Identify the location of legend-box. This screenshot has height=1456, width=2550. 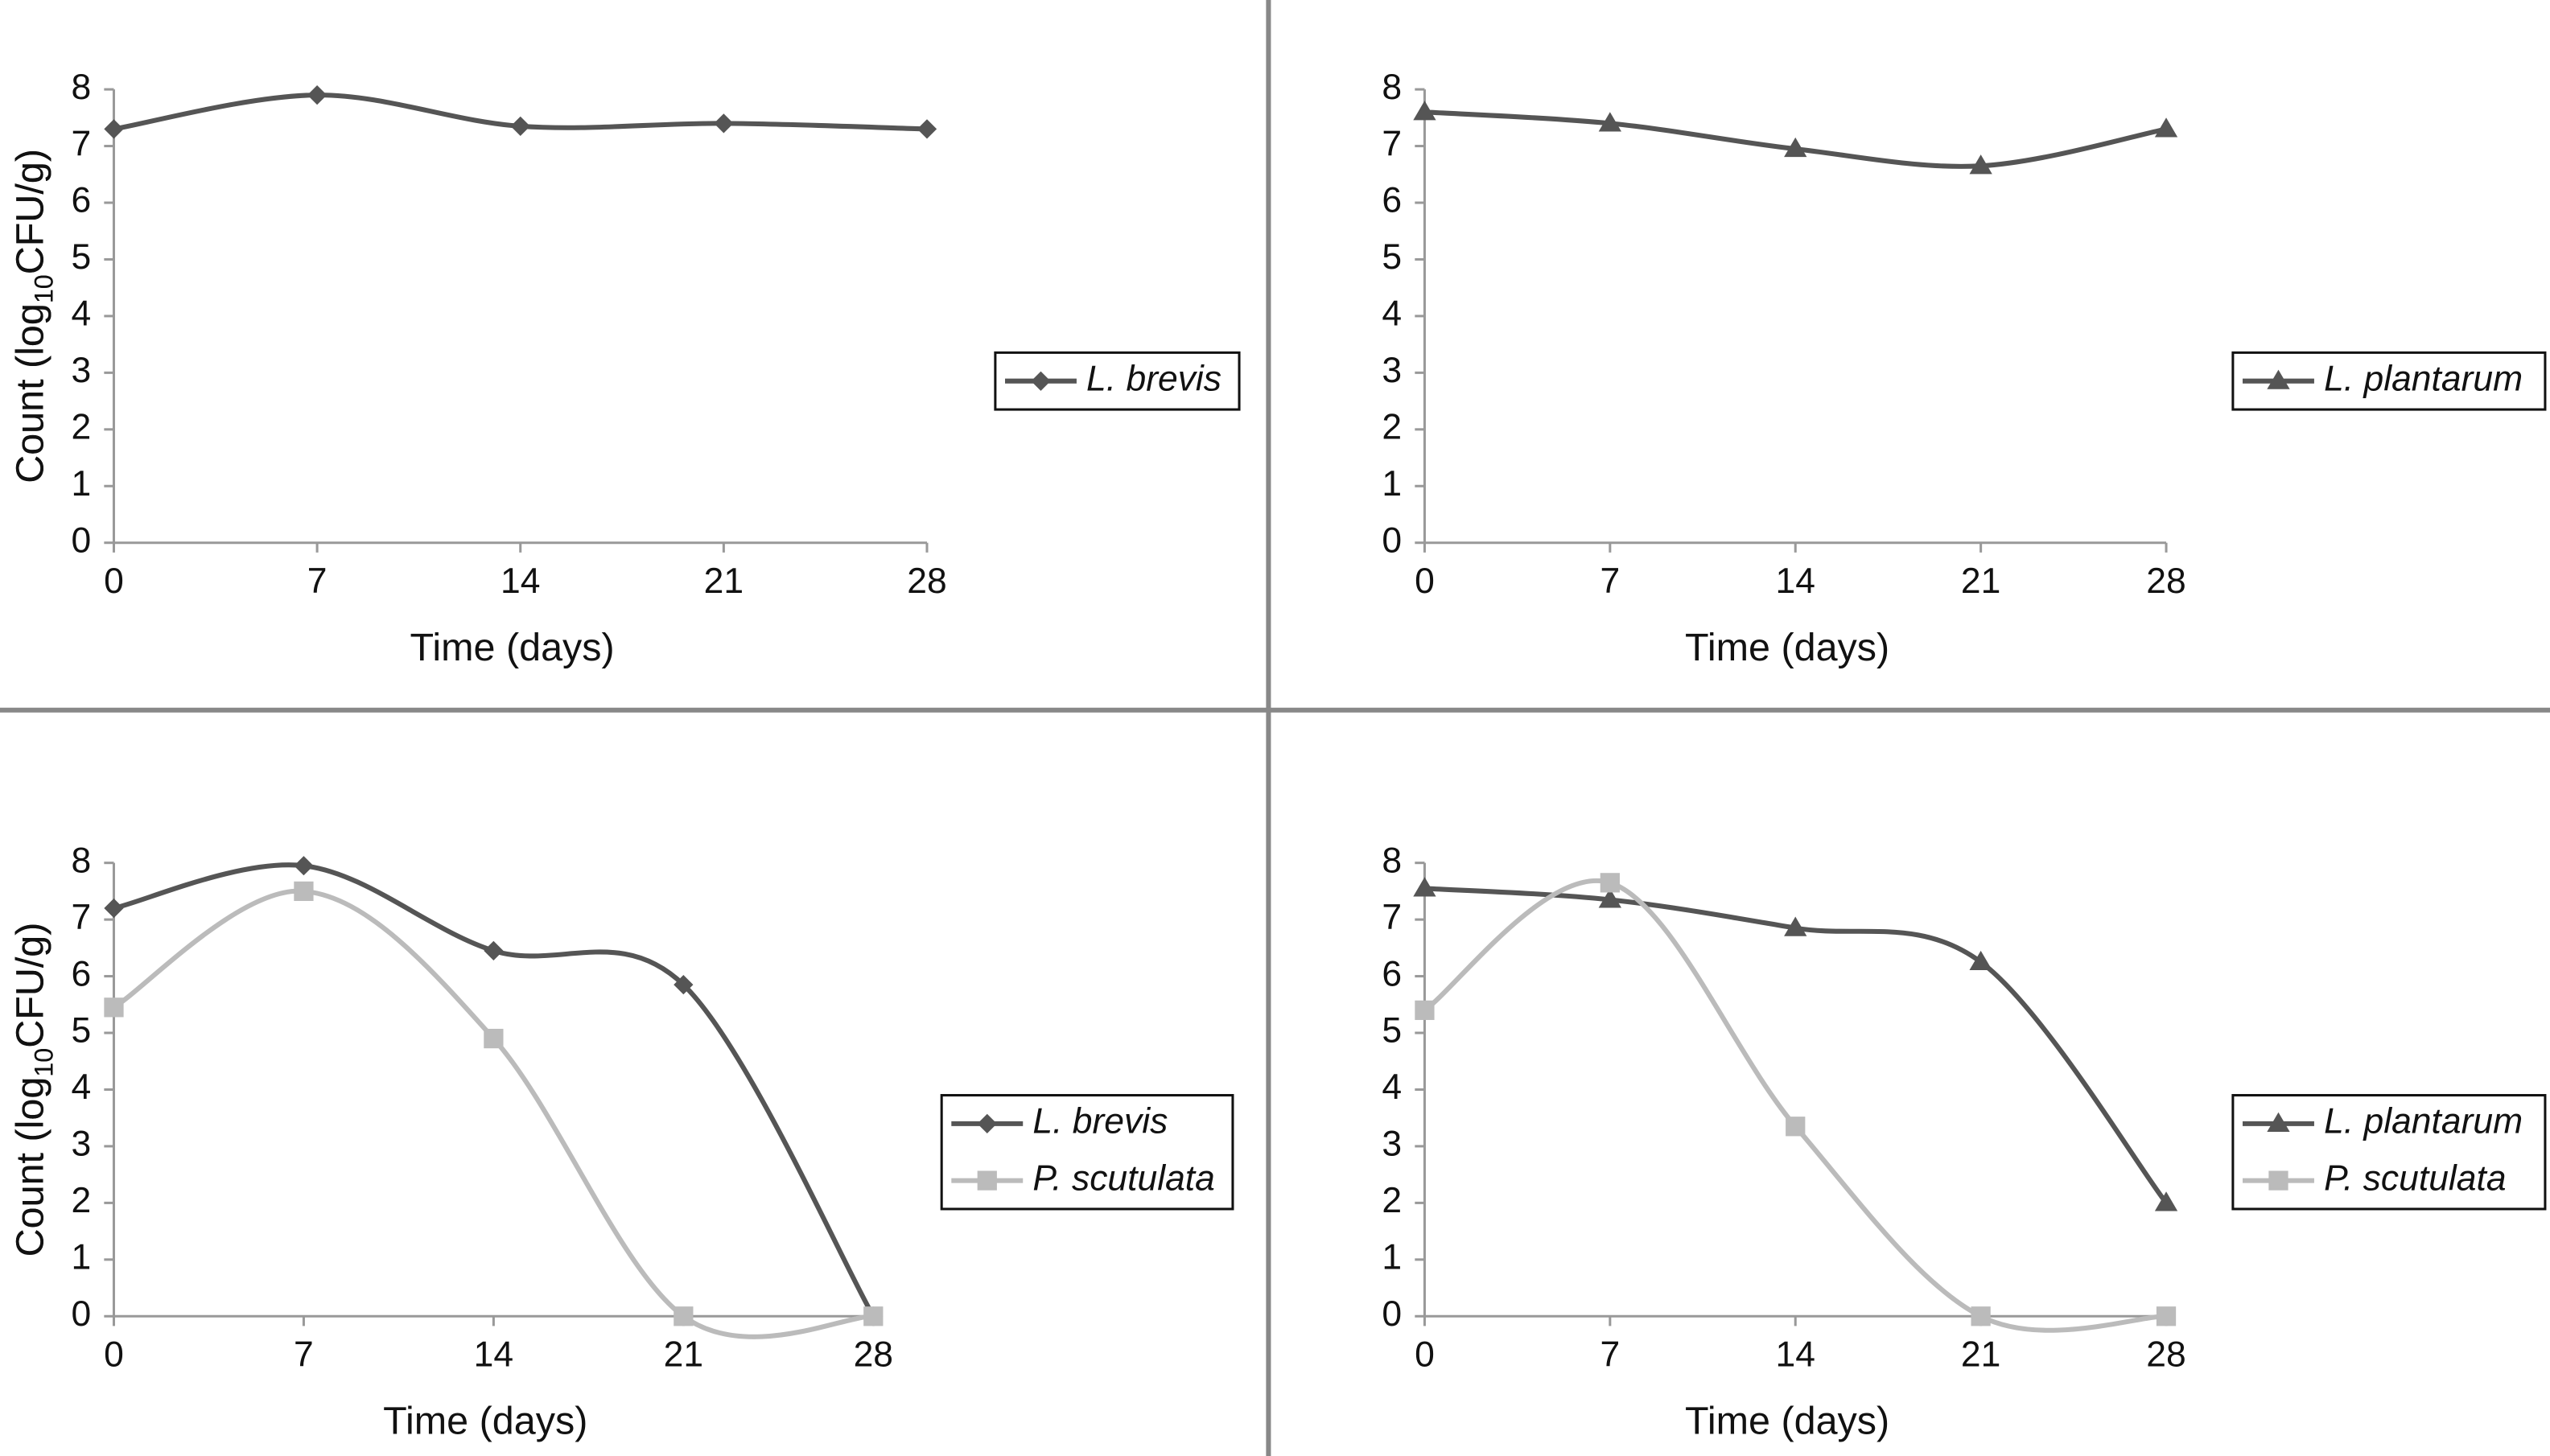
(1087, 1153).